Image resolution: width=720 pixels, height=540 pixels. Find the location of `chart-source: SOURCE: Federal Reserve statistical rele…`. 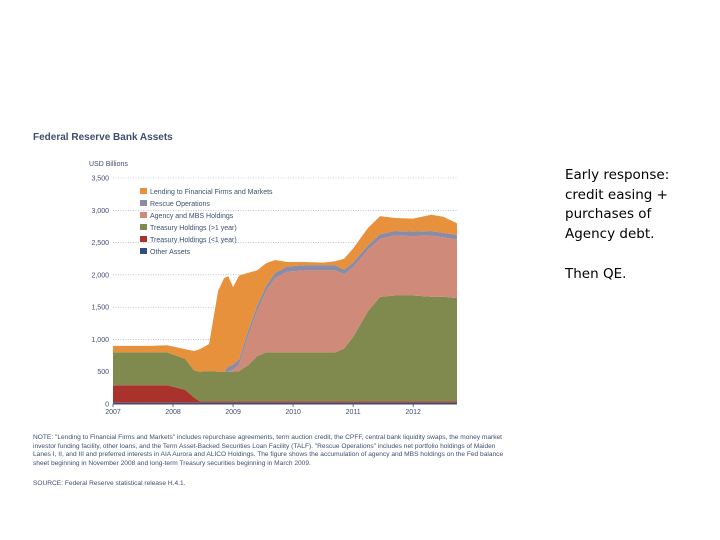

chart-source: SOURCE: Federal Reserve statistical rele… is located at coordinates (109, 483).